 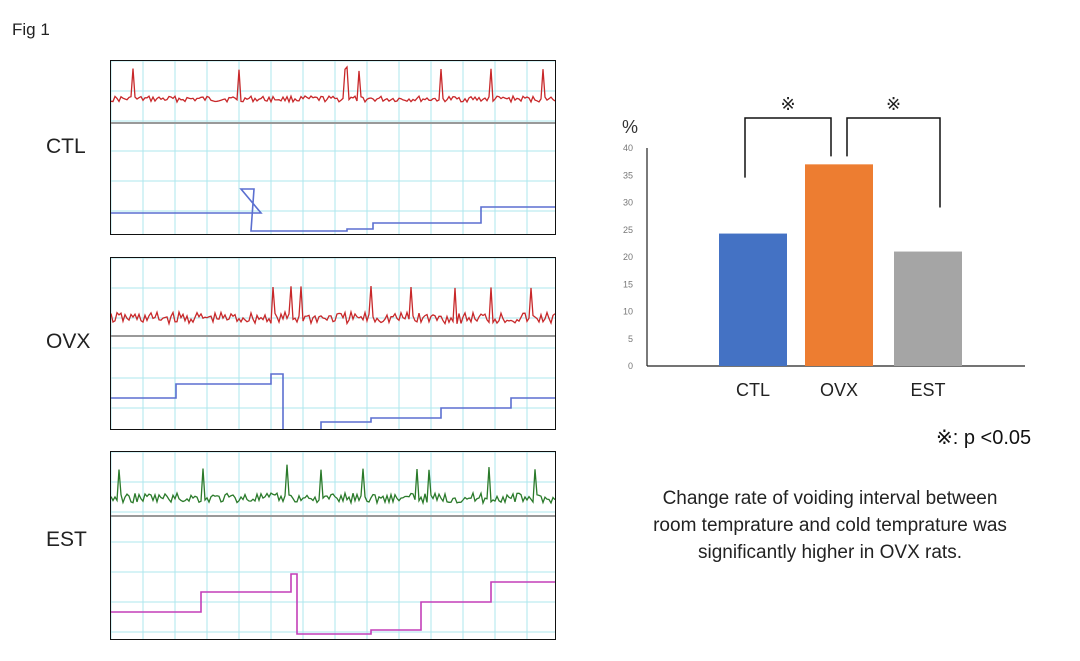 What do you see at coordinates (829, 552) in the screenshot?
I see `caption-line-3: significantly higher in OVX rats.` at bounding box center [829, 552].